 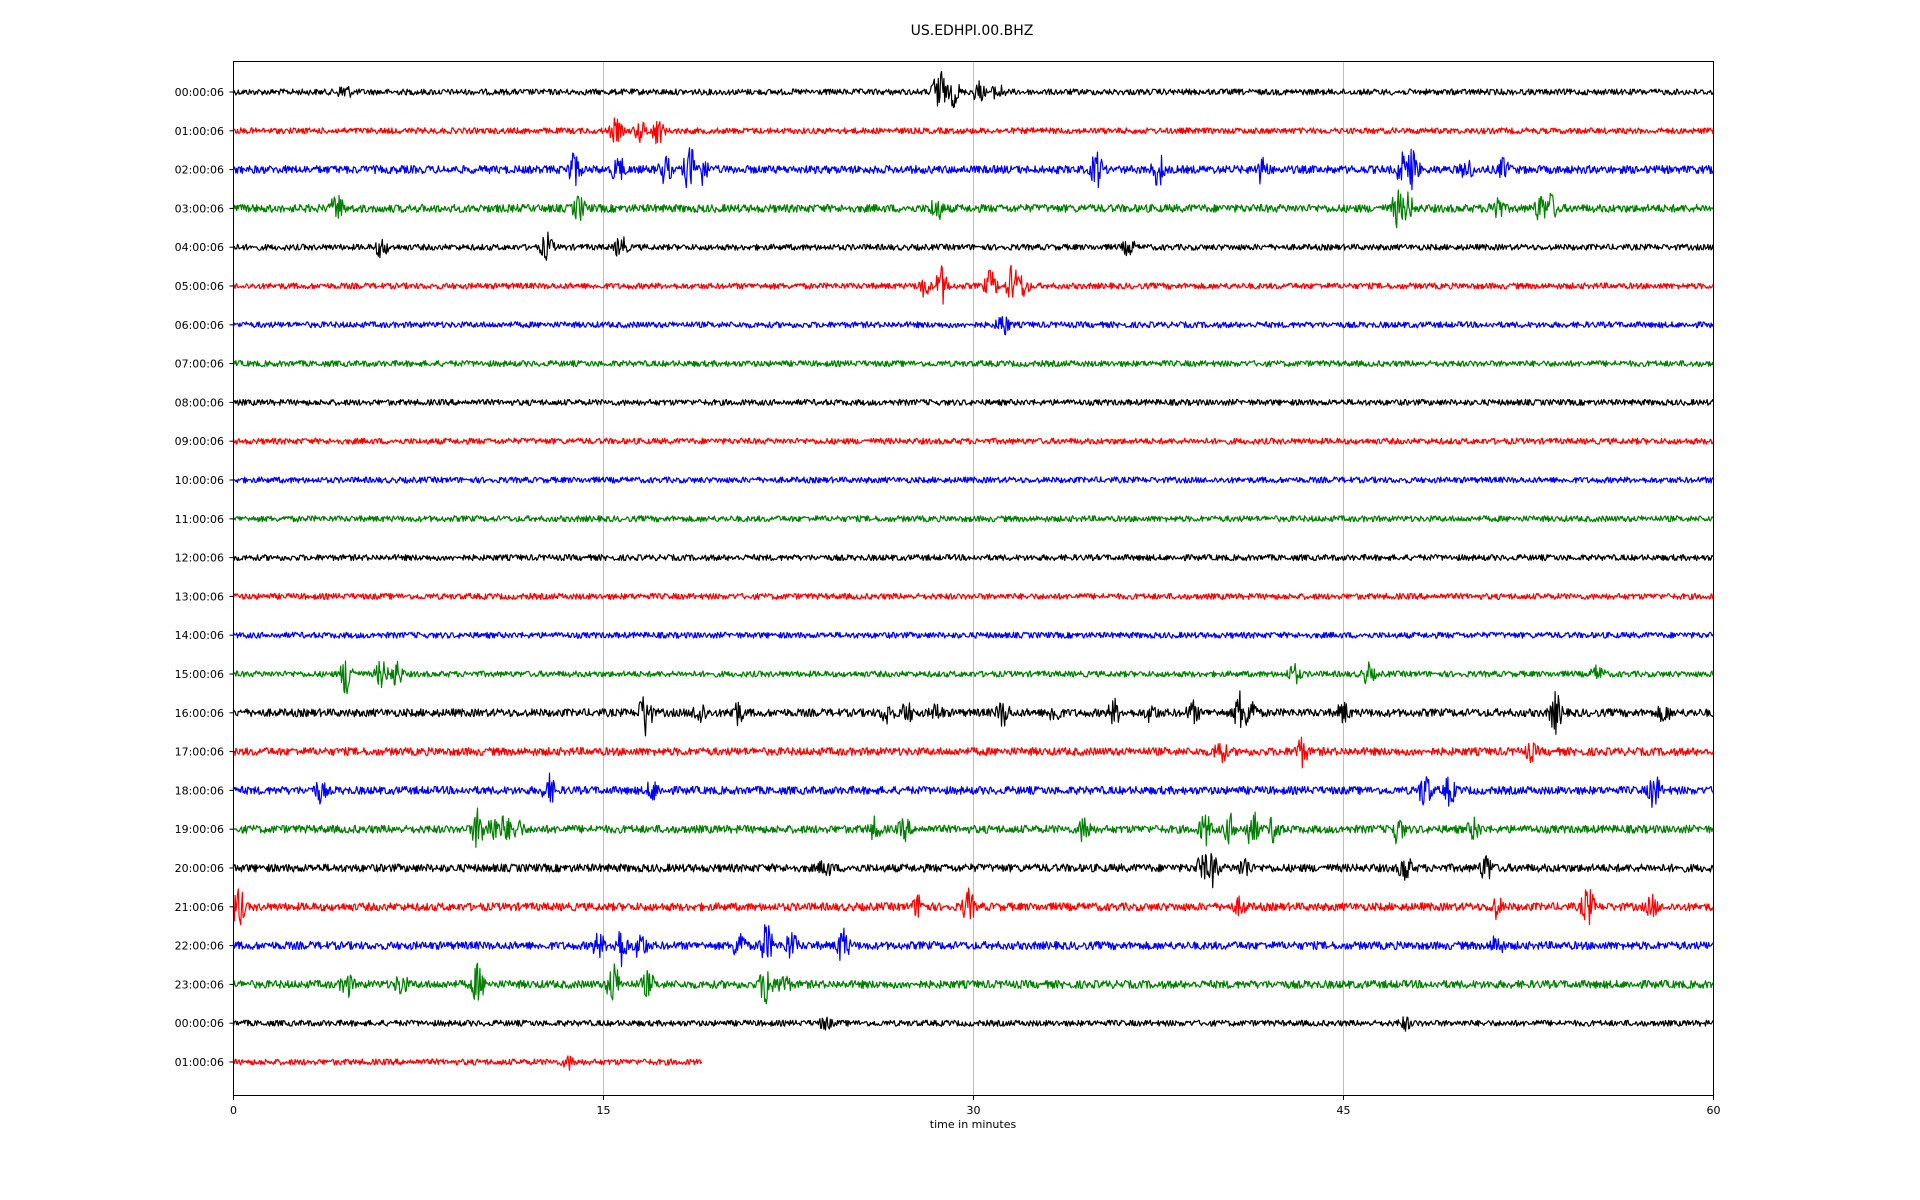 I want to click on x-axis-ticks: 0 15 30 45 60, so click(x=975, y=1106).